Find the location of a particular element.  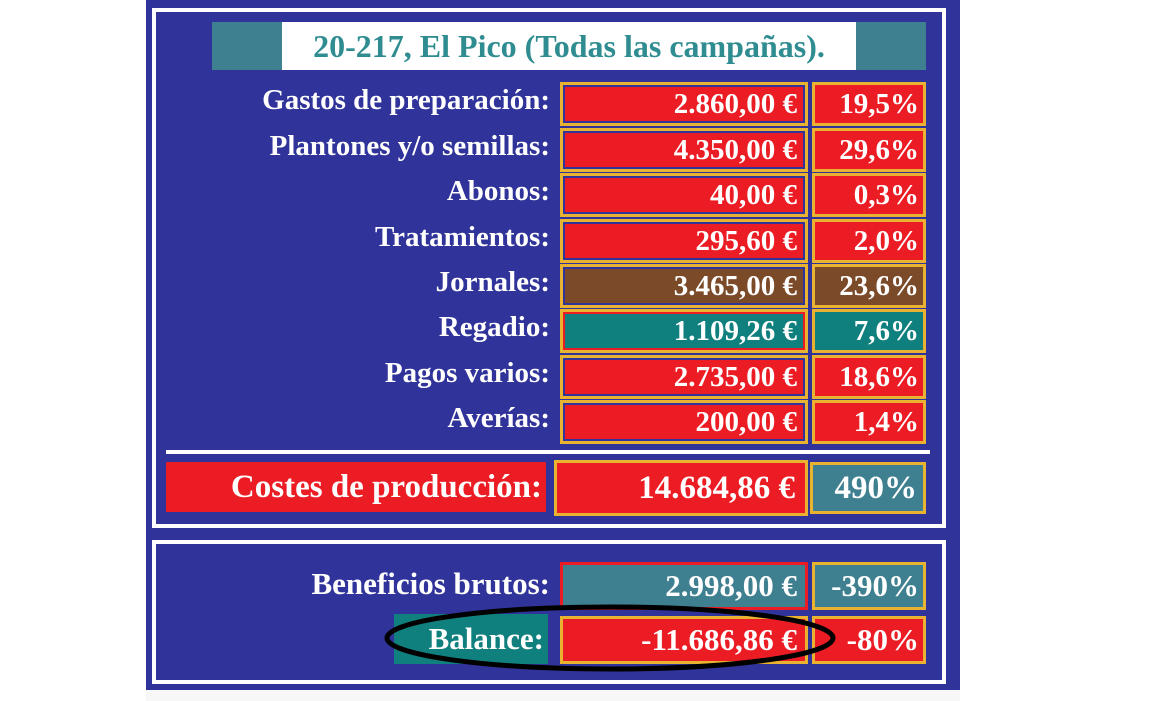

amount-cell: 2.735,00 € is located at coordinates (684, 377).